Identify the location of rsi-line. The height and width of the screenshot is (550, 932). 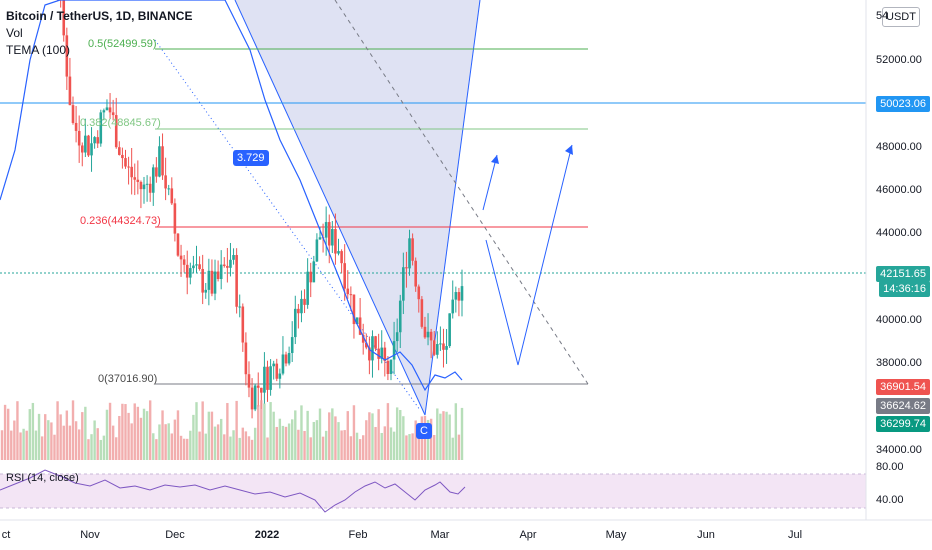
(233, 491).